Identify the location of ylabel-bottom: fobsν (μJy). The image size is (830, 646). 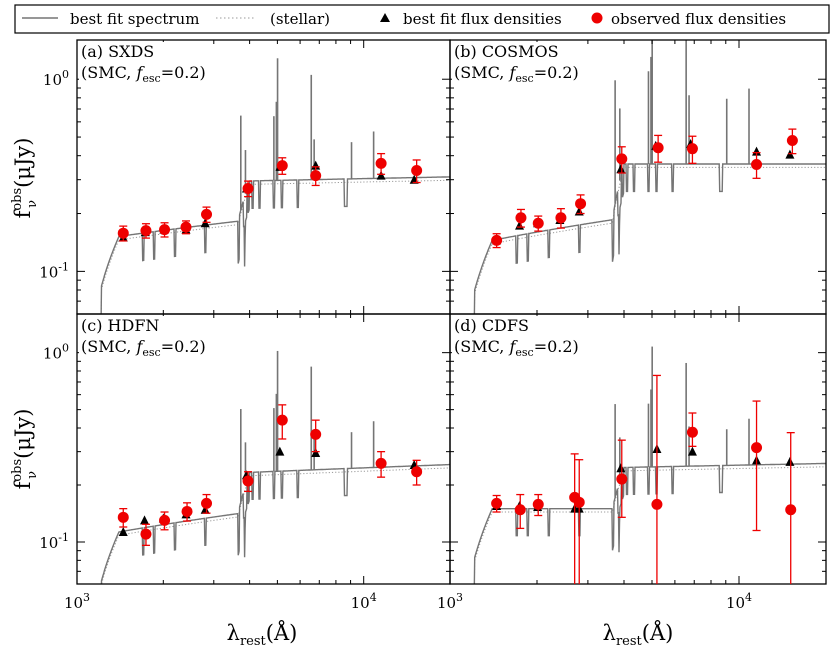
(25, 449).